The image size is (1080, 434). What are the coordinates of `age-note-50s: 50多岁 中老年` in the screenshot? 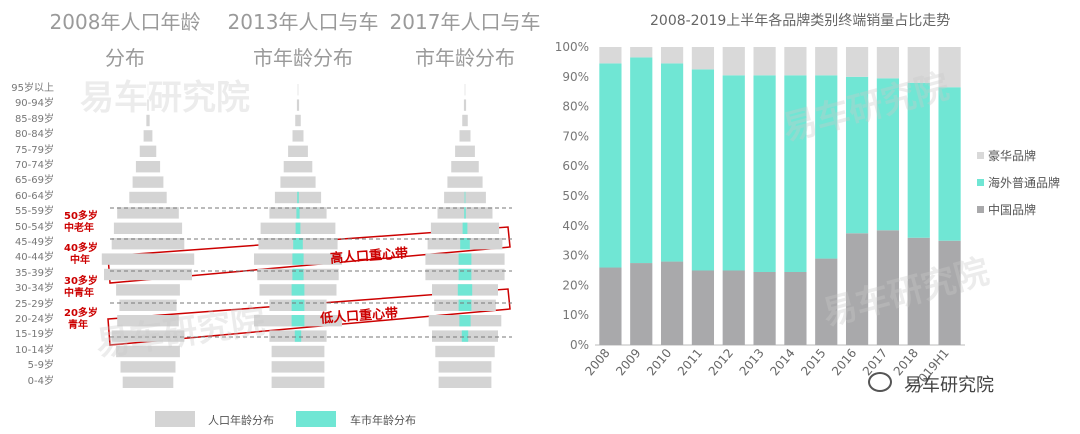 It's located at (81, 223).